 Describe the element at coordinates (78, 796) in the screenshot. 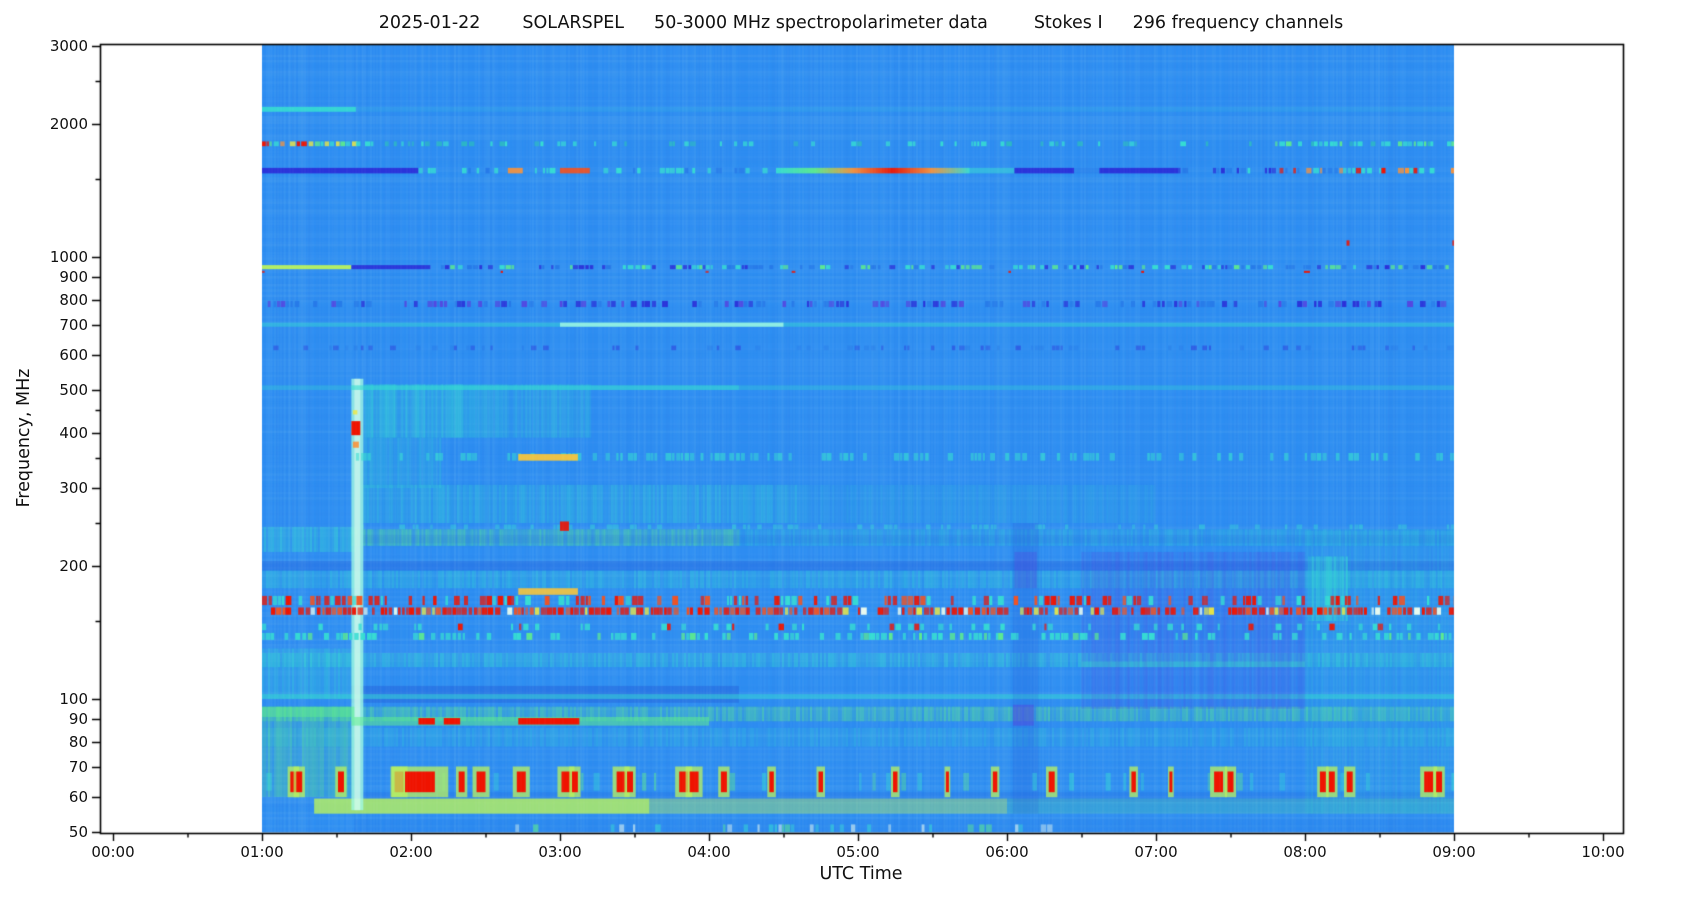

I see `y-tick-label: 60` at that location.